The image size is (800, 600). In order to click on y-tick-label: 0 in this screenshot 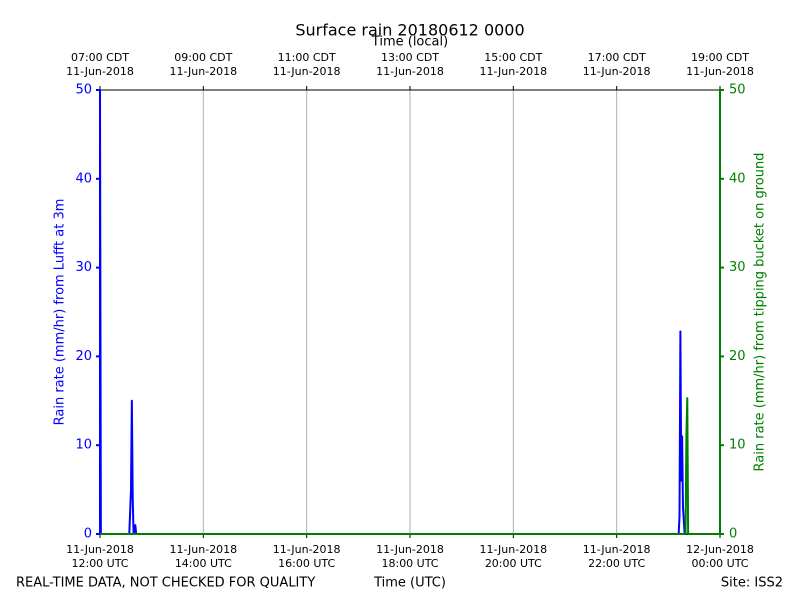, I will do `click(88, 534)`.